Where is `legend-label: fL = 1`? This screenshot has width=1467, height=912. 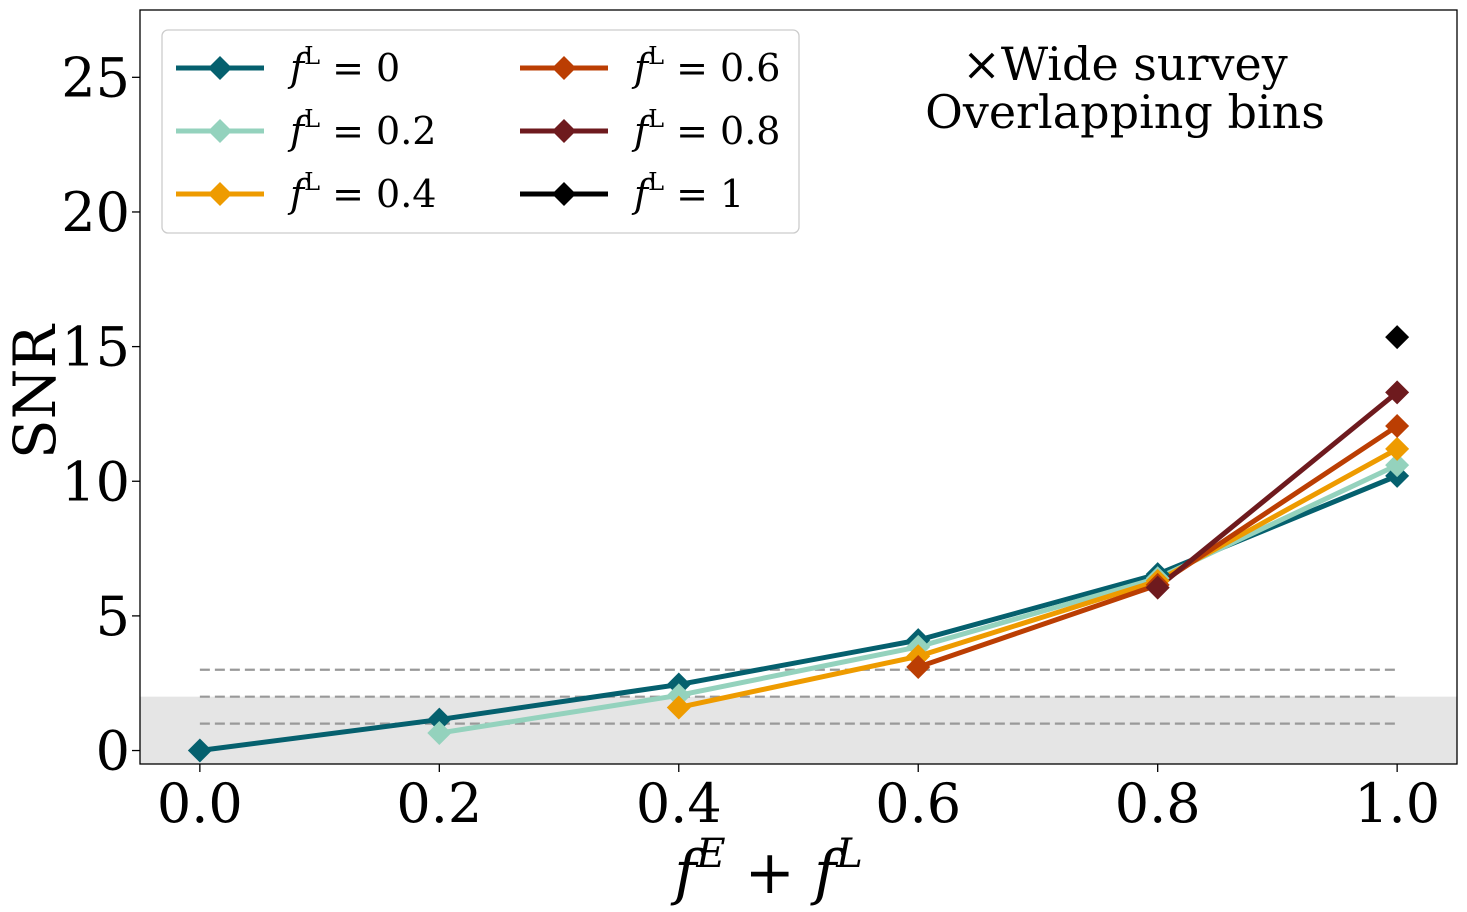
legend-label: fL = 1 is located at coordinates (687, 192).